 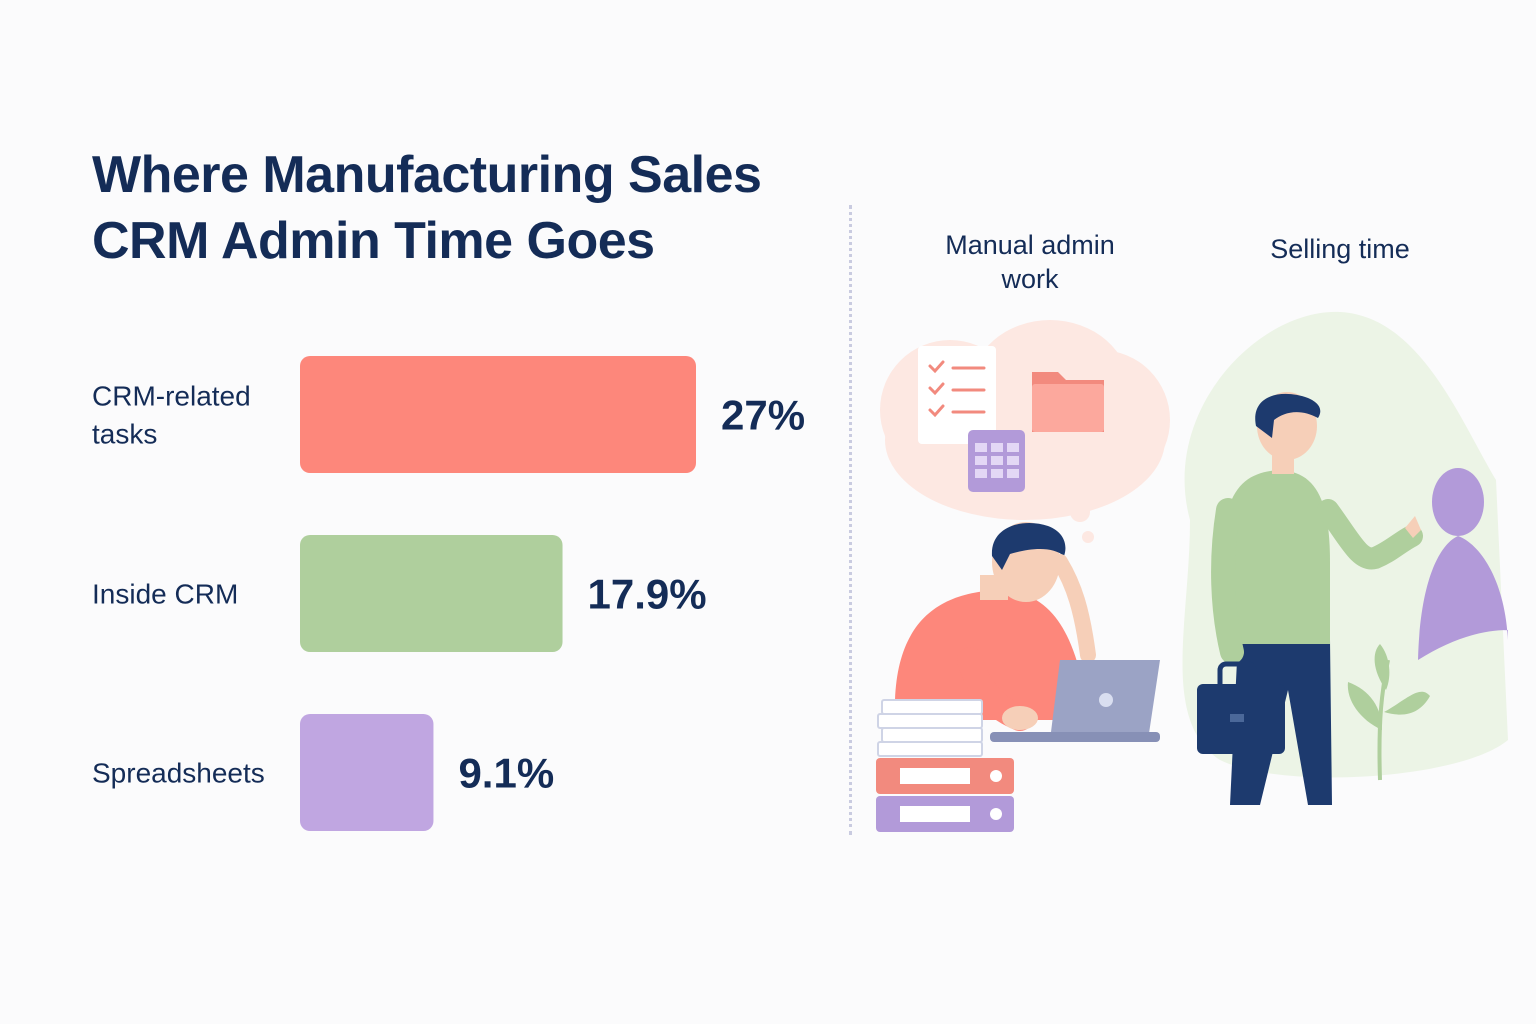 What do you see at coordinates (427, 175) in the screenshot?
I see `title-line-1: Where Manufacturing Sales` at bounding box center [427, 175].